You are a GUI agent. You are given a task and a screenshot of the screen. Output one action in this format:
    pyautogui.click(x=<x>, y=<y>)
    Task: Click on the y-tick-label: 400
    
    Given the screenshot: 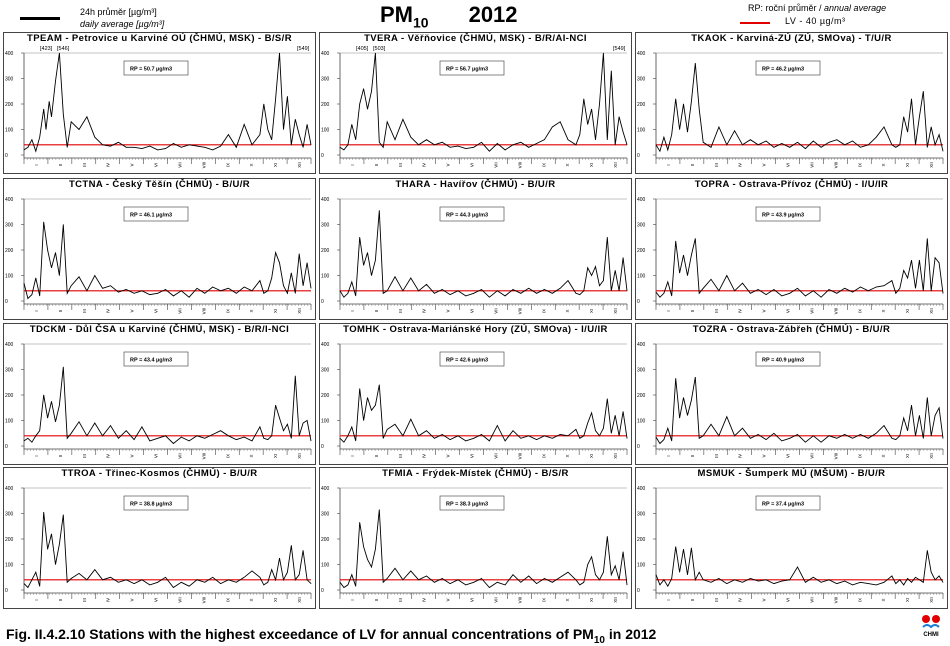 What is the action you would take?
    pyautogui.click(x=9, y=54)
    